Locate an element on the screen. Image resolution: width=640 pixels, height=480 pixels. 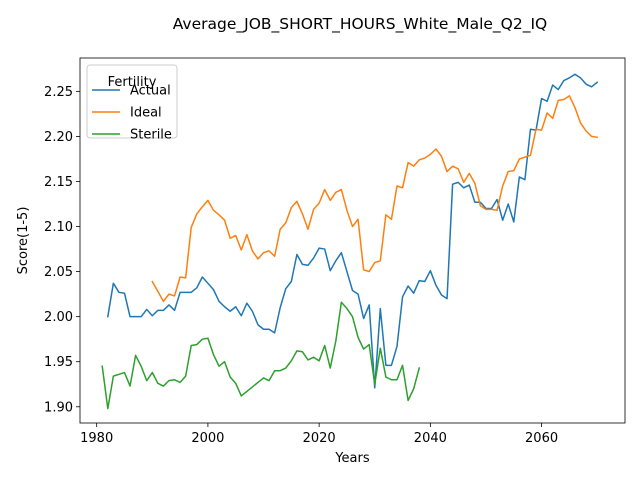
chart-title: Average_JOB_SHORT_HOURS_White_Male_Q2_IQ is located at coordinates (360, 24).